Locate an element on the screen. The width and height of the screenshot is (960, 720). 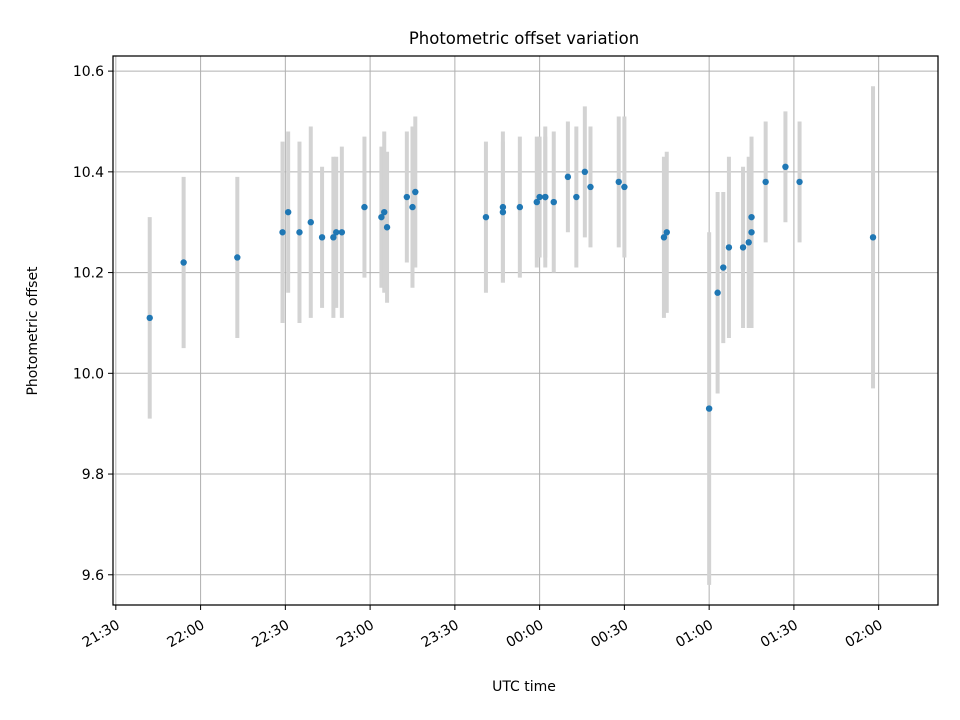
y-tick-label: 9.8 is located at coordinates (93, 475).